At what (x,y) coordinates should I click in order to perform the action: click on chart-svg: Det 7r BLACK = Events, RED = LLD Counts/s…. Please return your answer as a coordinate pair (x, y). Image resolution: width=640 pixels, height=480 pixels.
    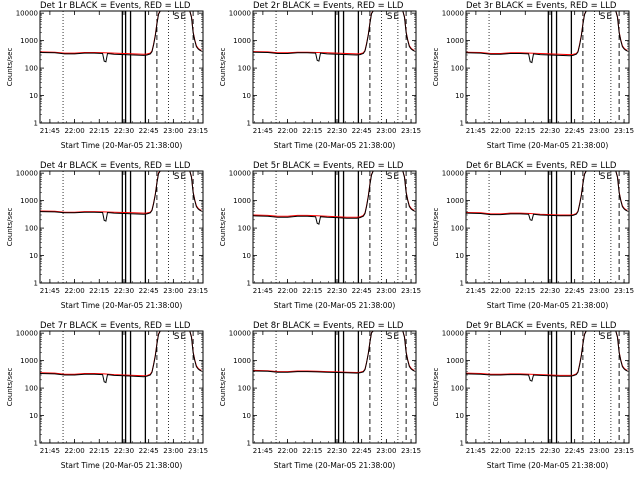
    Looking at the image, I should click on (107, 395).